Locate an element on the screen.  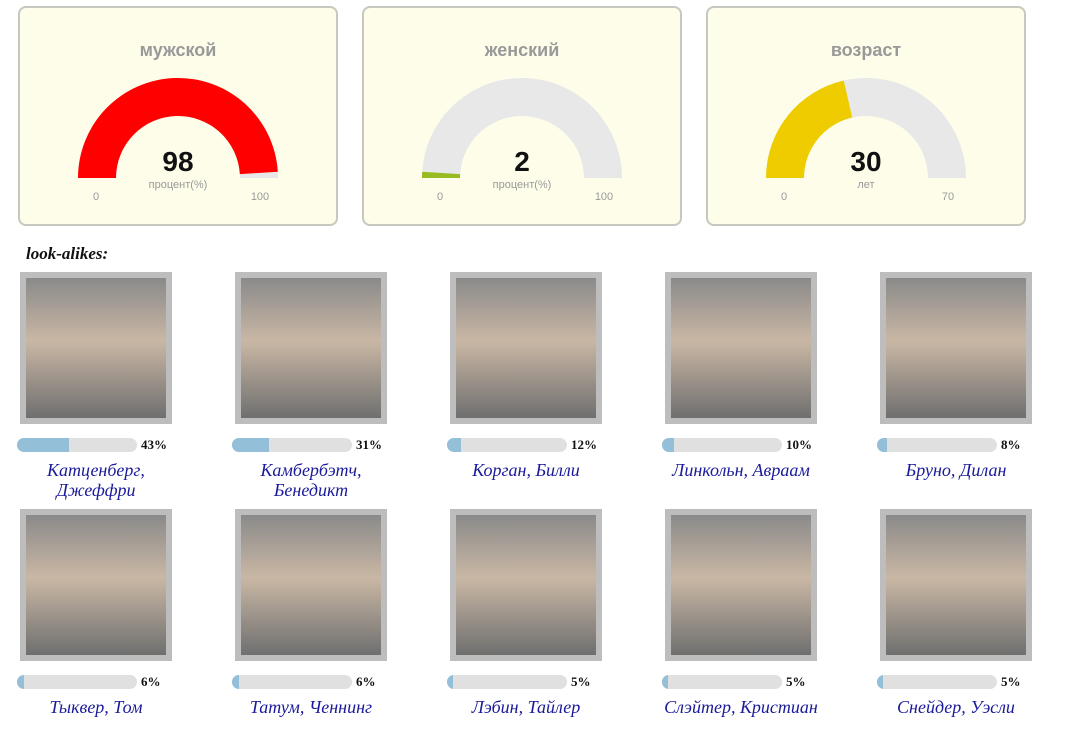
person-name: Бруно, Дилан is located at coordinates (956, 470).